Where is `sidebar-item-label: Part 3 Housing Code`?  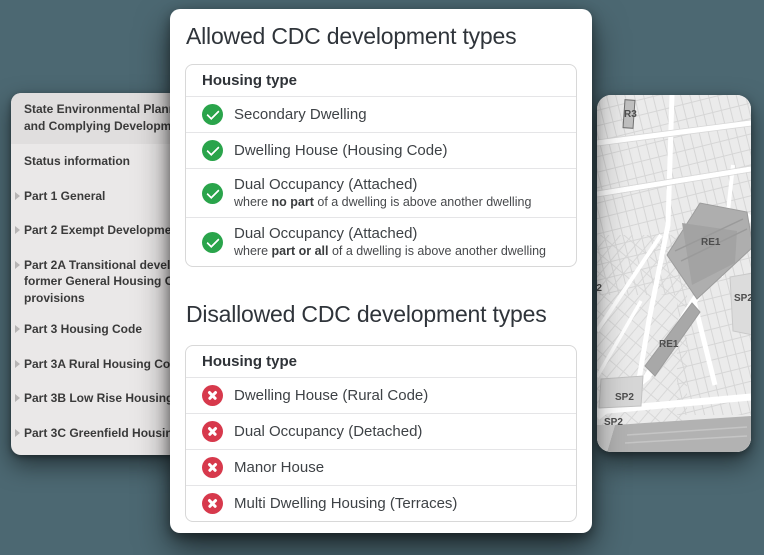 sidebar-item-label: Part 3 Housing Code is located at coordinates (83, 329).